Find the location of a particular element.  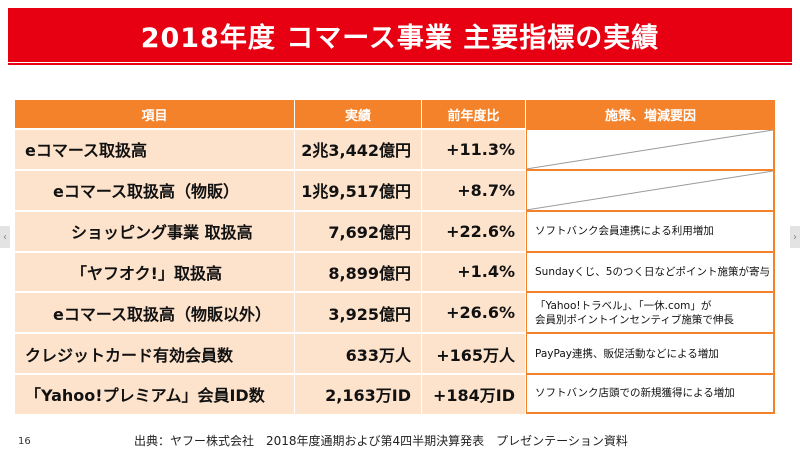

row-result: 8,899億円 is located at coordinates (358, 271).